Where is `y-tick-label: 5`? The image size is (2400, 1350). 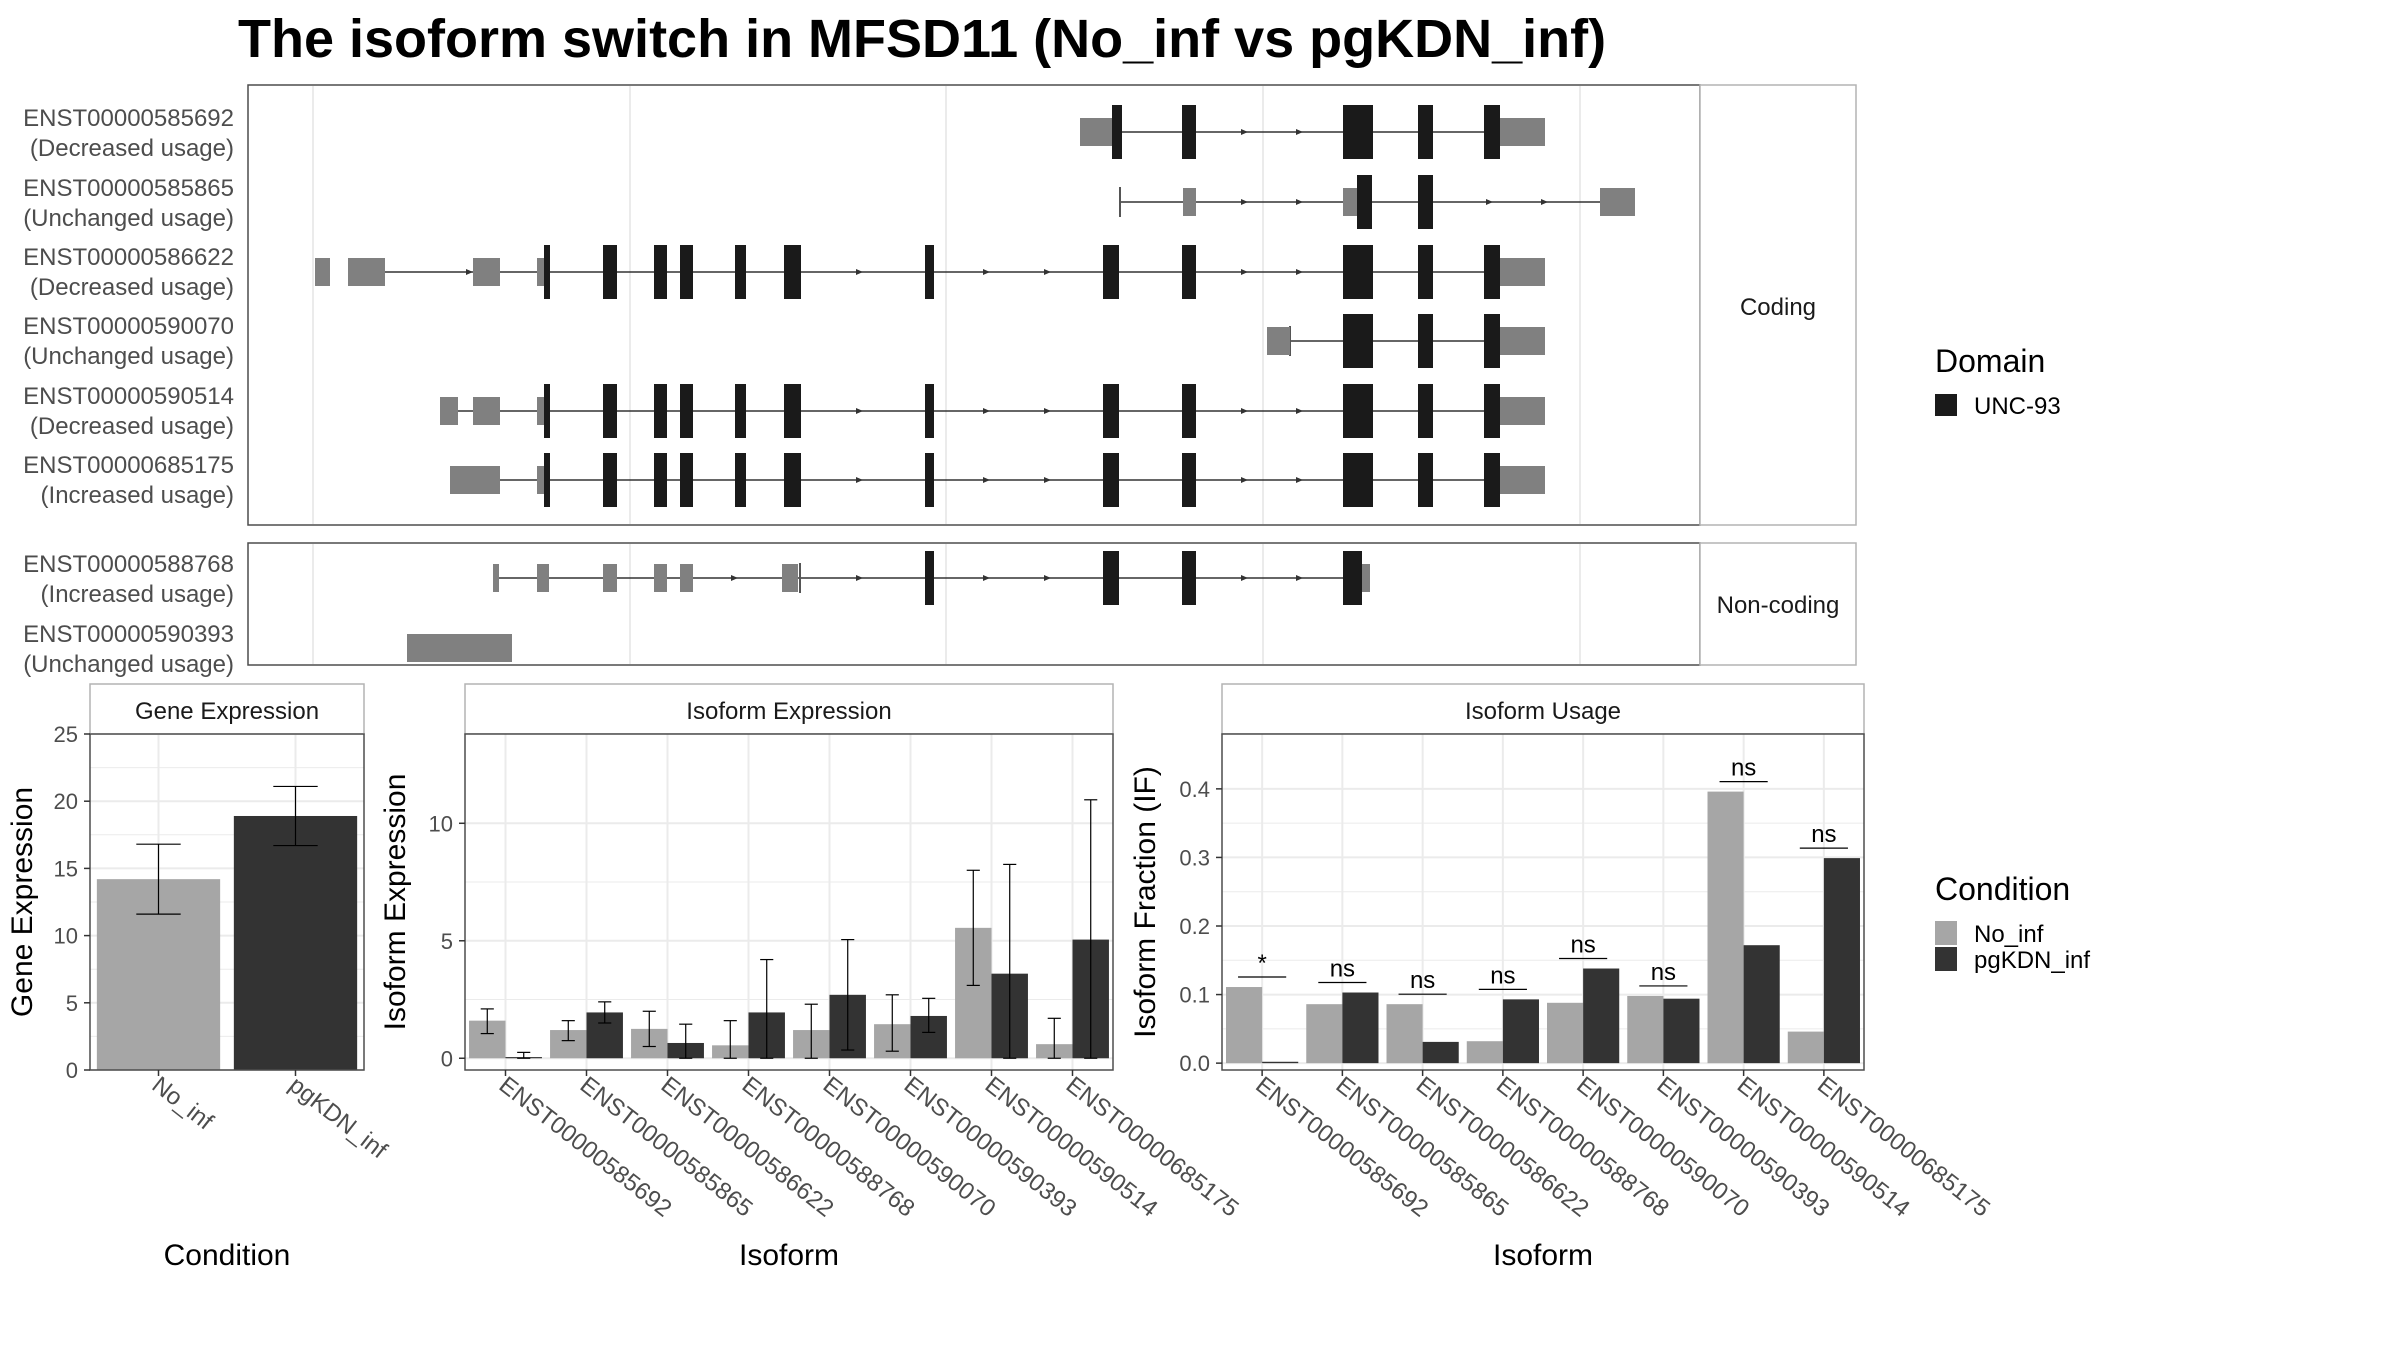 y-tick-label: 5 is located at coordinates (72, 1003).